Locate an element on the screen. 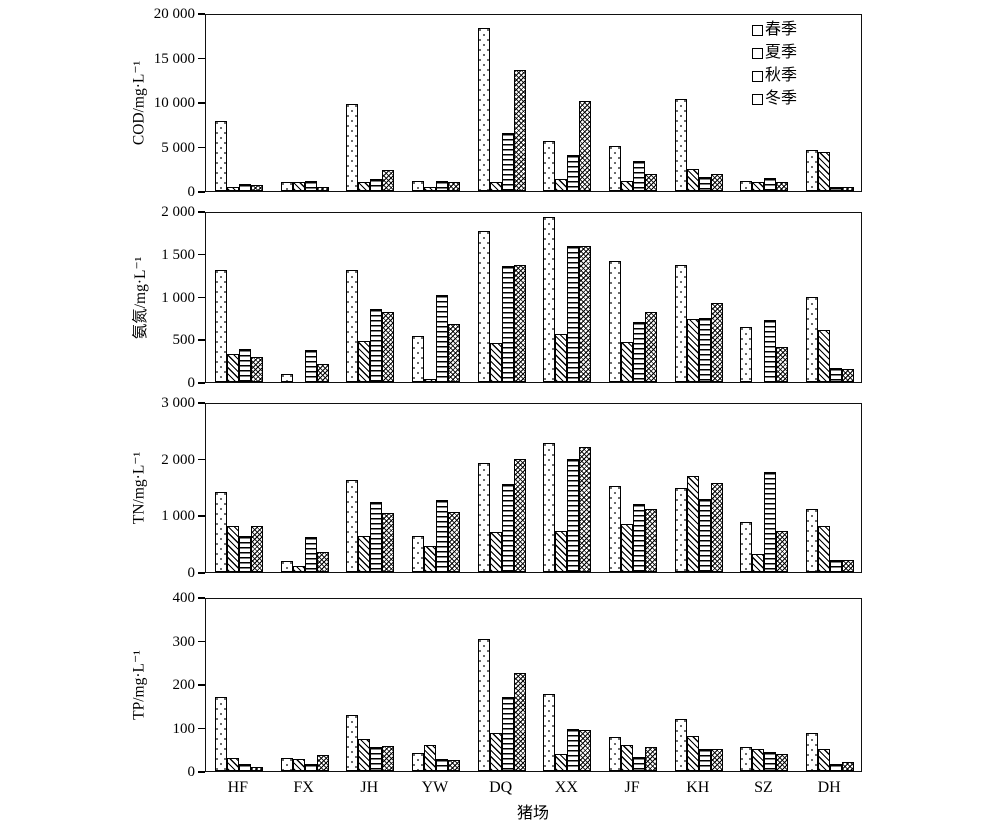  y-tick-label: 500 is located at coordinates (184, 340).